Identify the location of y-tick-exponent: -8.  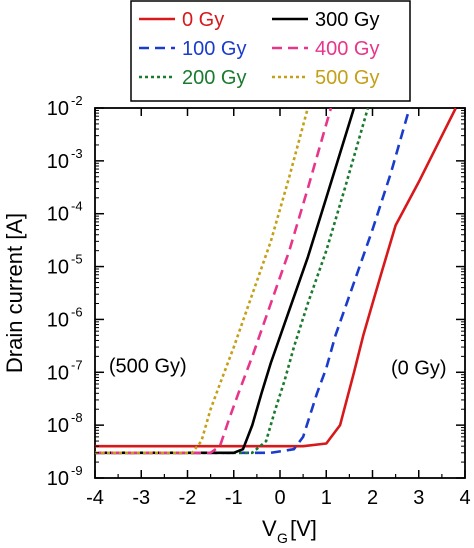
(77, 417).